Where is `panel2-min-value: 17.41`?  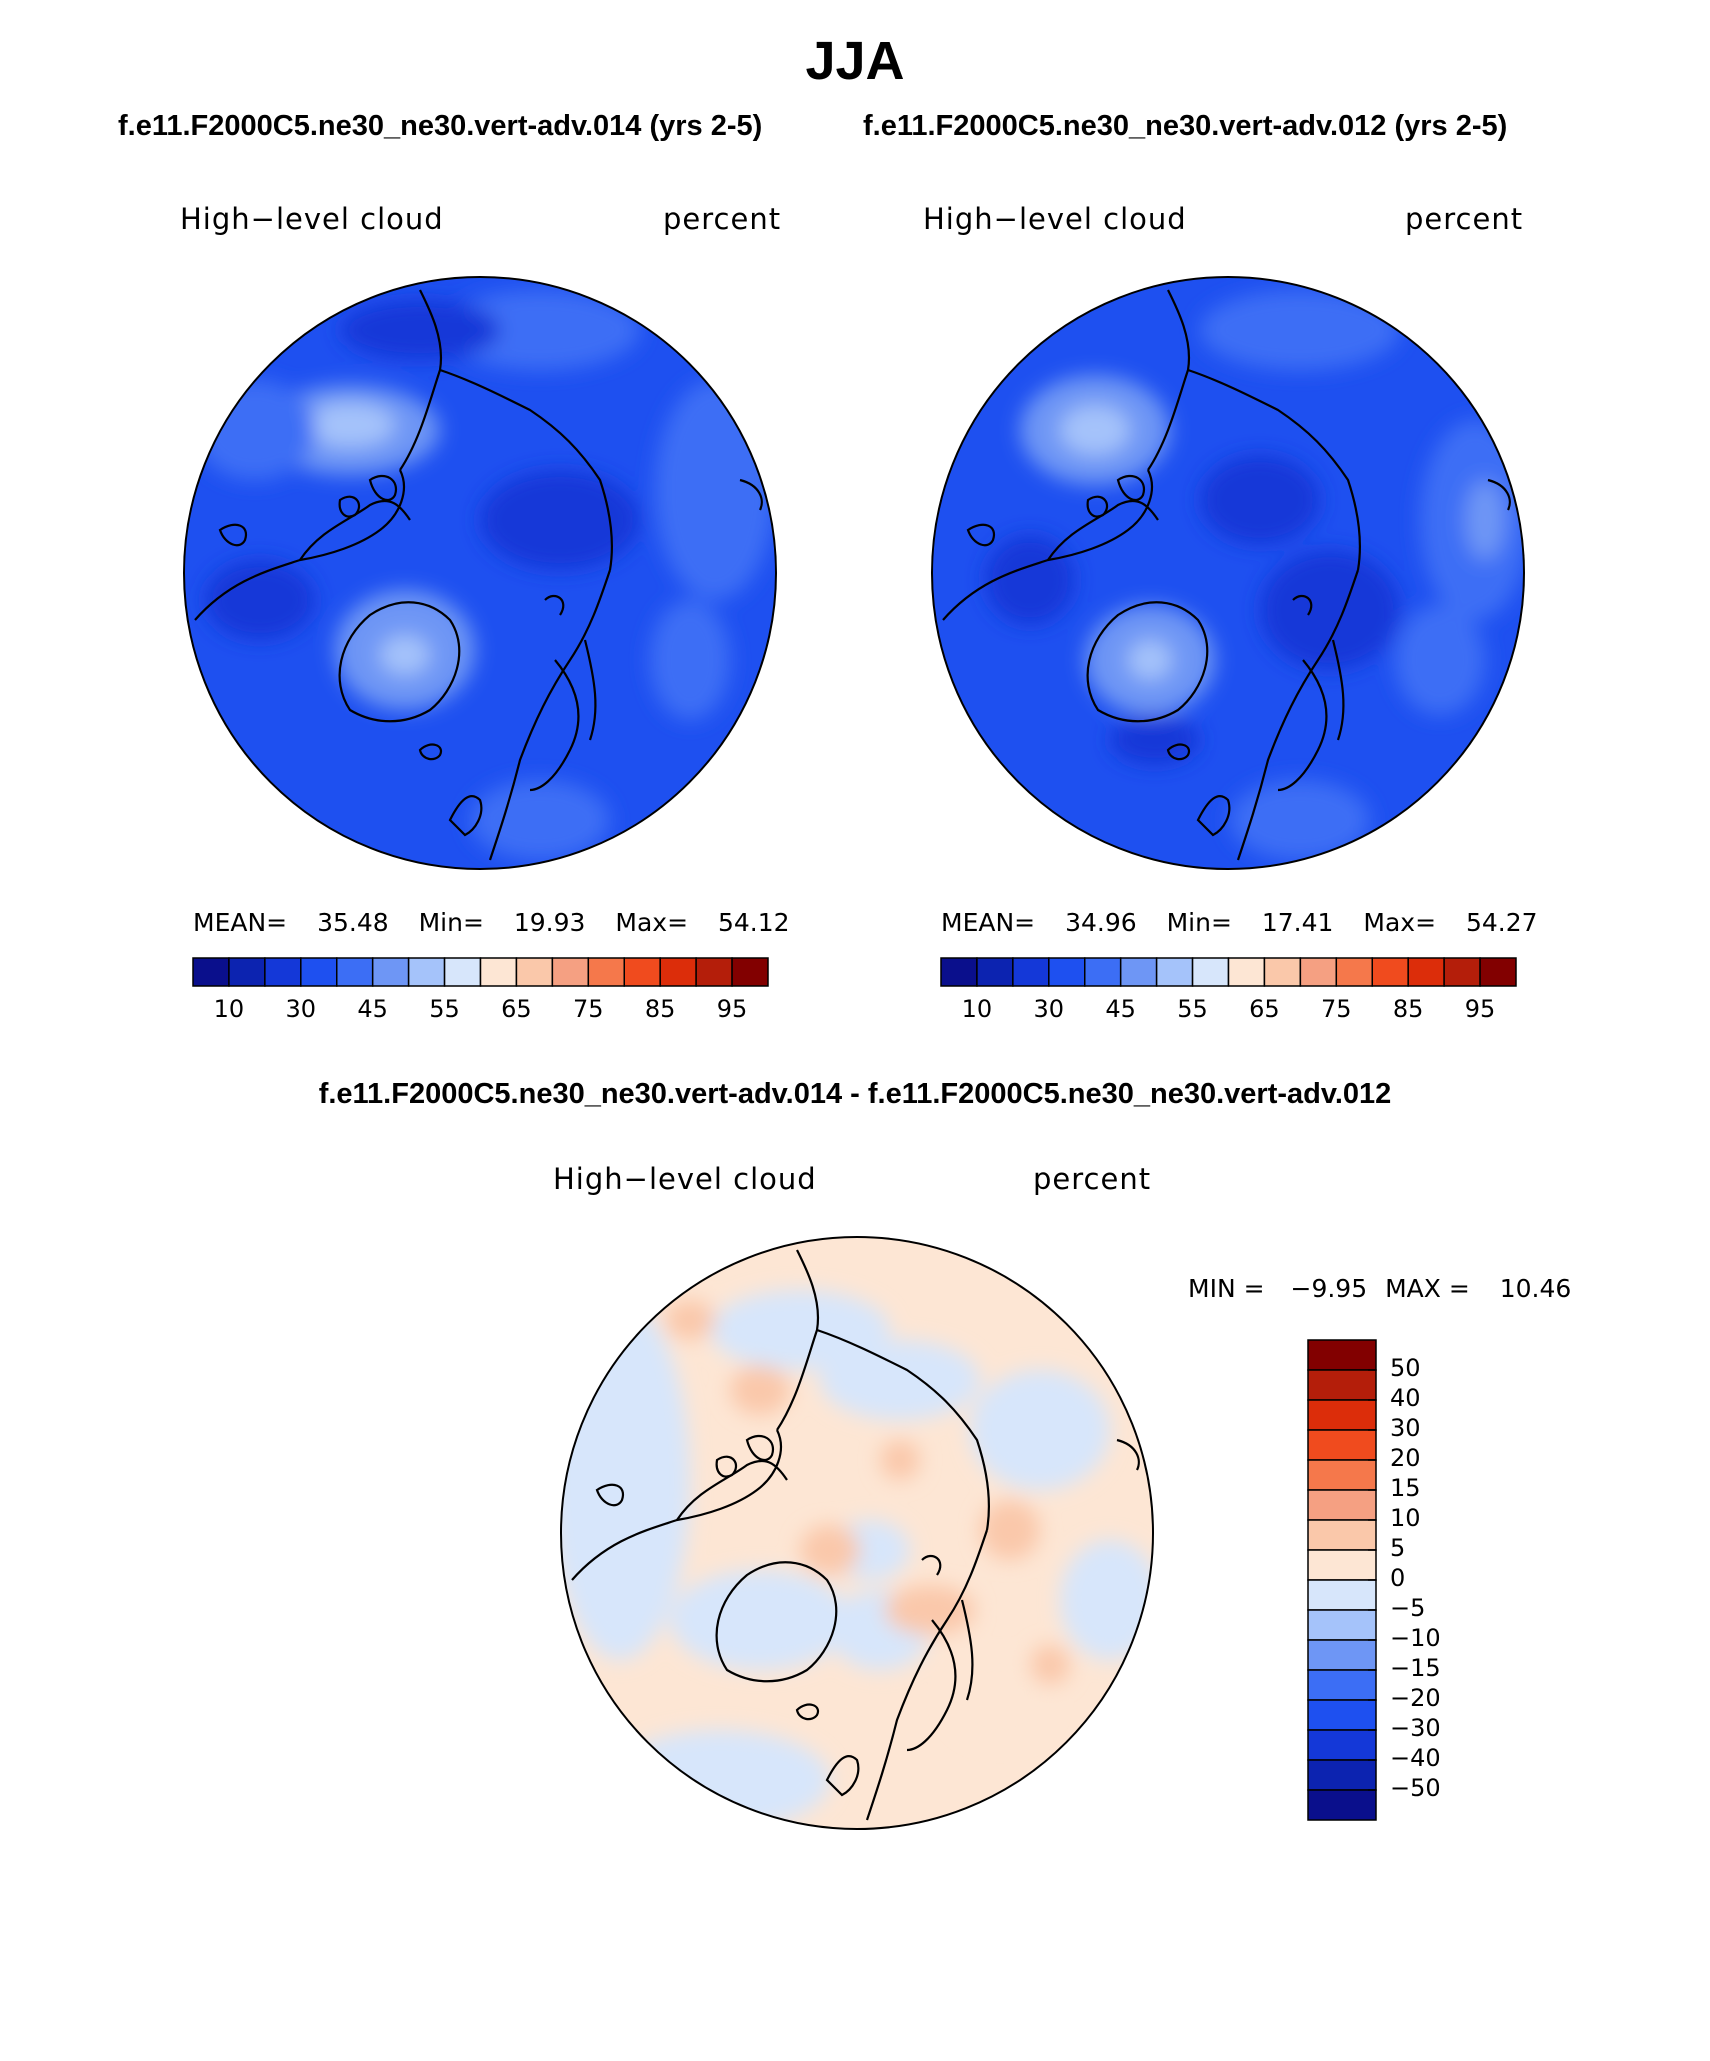
panel2-min-value: 17.41 is located at coordinates (1297, 922).